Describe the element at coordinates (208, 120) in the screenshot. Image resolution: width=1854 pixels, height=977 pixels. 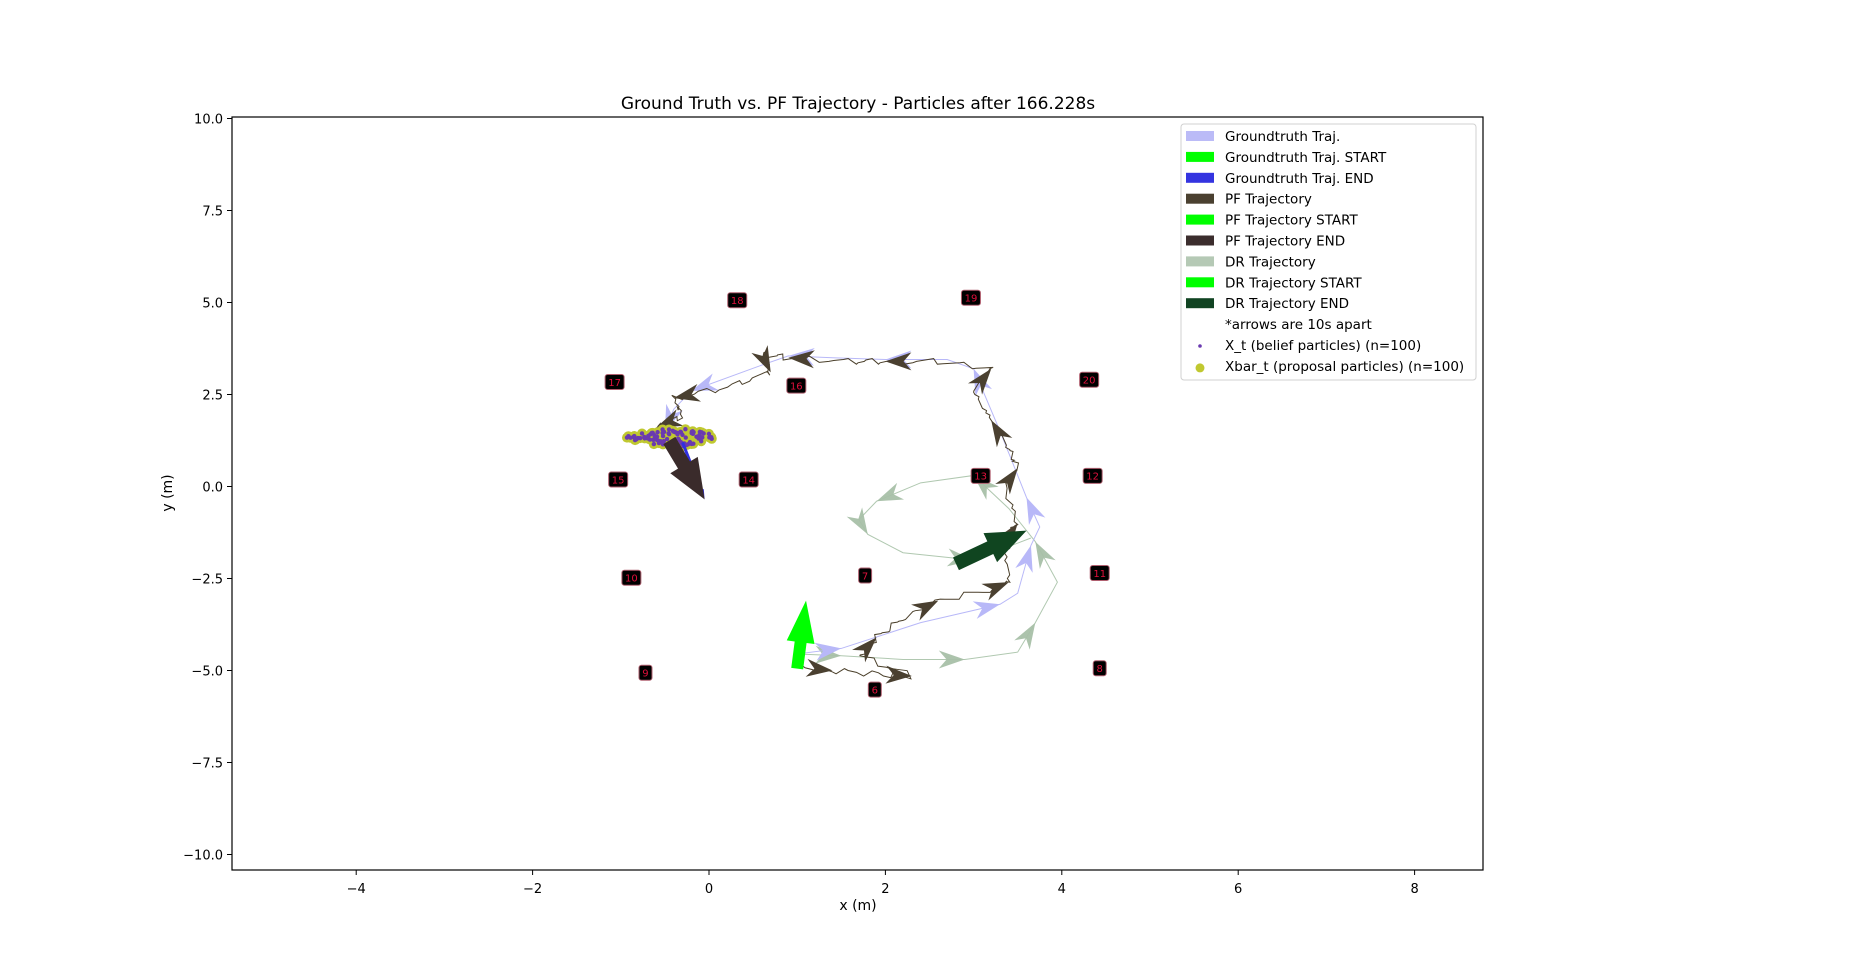
I see `y-tick-label: 10.0` at that location.